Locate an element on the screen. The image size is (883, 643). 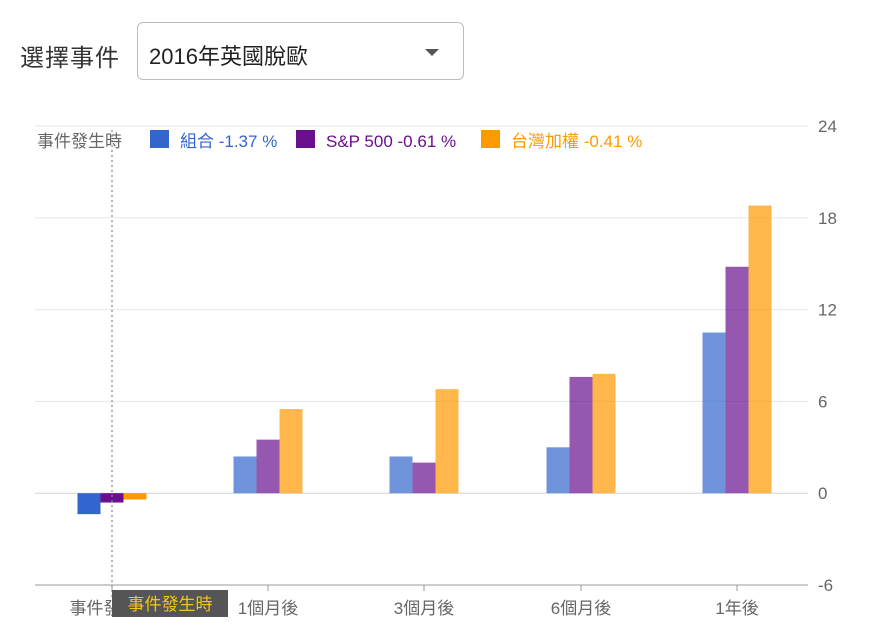
y-tick-label: 0 is located at coordinates (822, 493).